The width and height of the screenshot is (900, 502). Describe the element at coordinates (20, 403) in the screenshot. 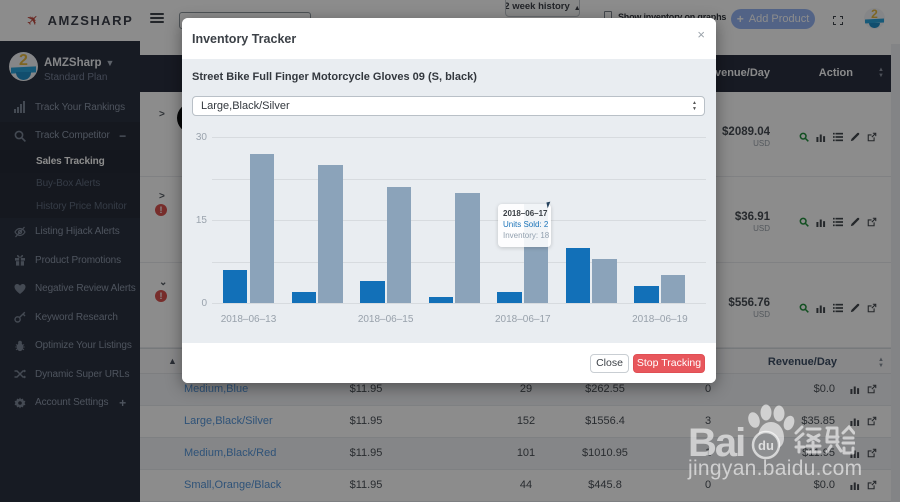

I see `gear-icon` at that location.